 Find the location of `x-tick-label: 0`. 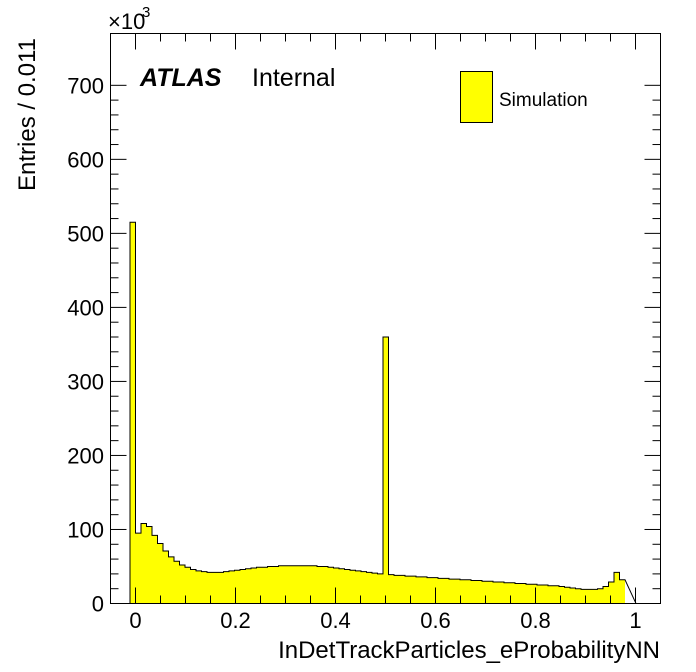

x-tick-label: 0 is located at coordinates (135, 620).